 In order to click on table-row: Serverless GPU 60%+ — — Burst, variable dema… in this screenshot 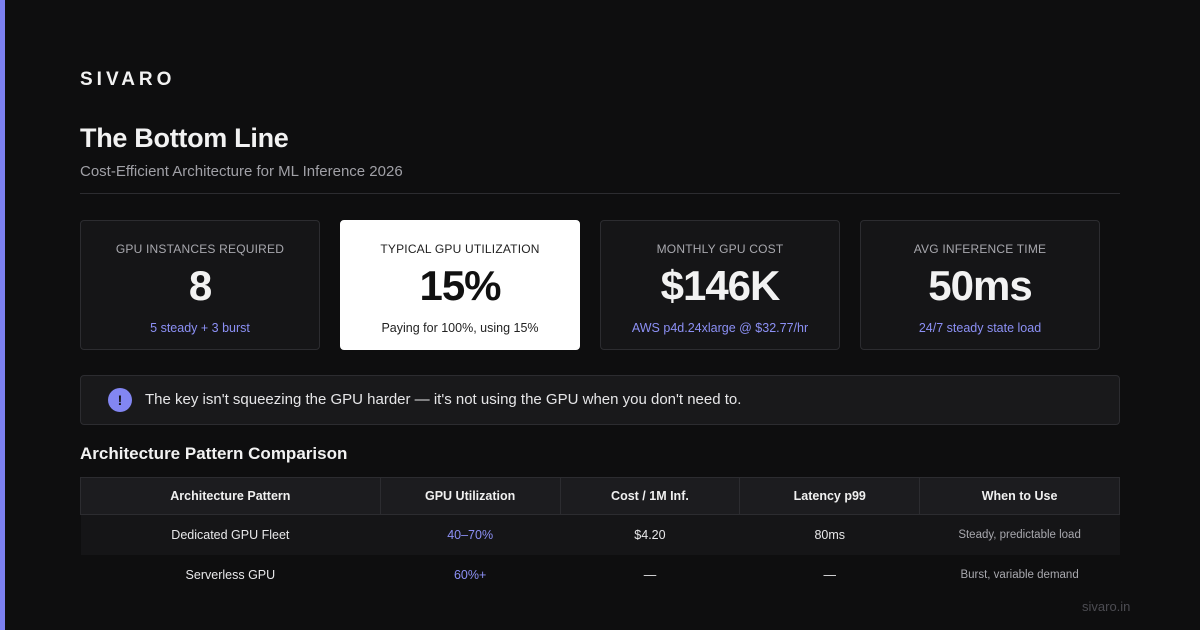, I will do `click(600, 575)`.